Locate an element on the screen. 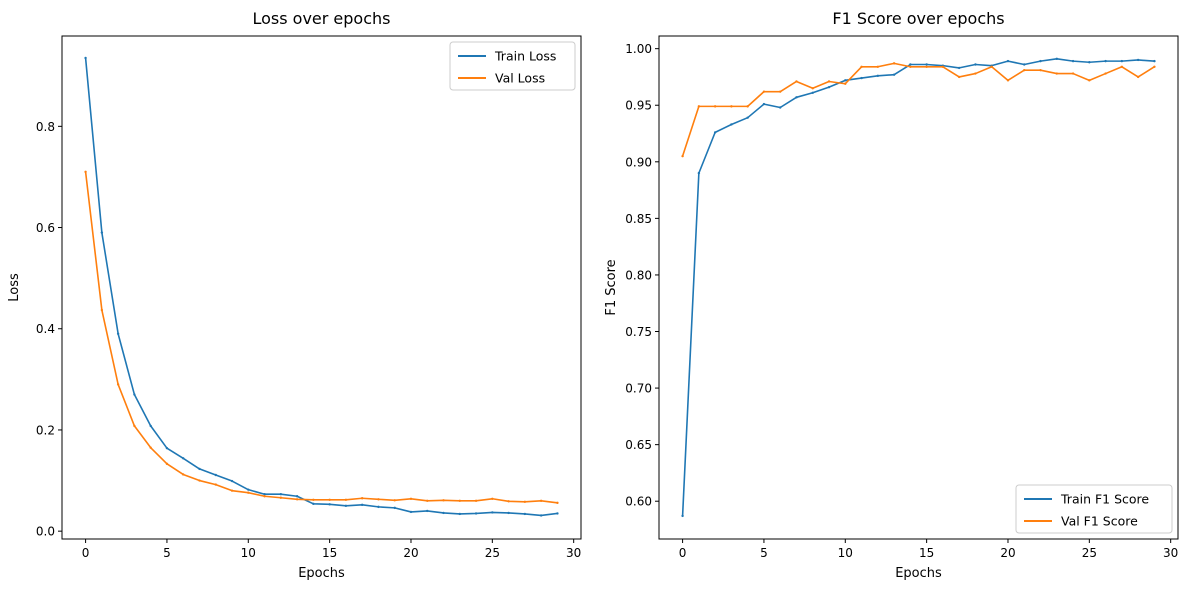 Image resolution: width=1188 pixels, height=590 pixels. legend-label: Train F1 Score is located at coordinates (1104, 499).